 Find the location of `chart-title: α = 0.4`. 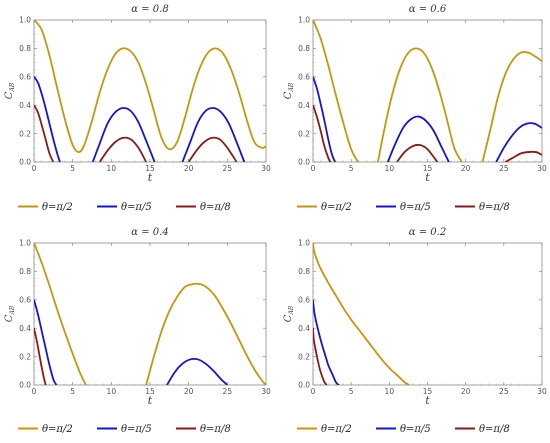

chart-title: α = 0.4 is located at coordinates (149, 232).